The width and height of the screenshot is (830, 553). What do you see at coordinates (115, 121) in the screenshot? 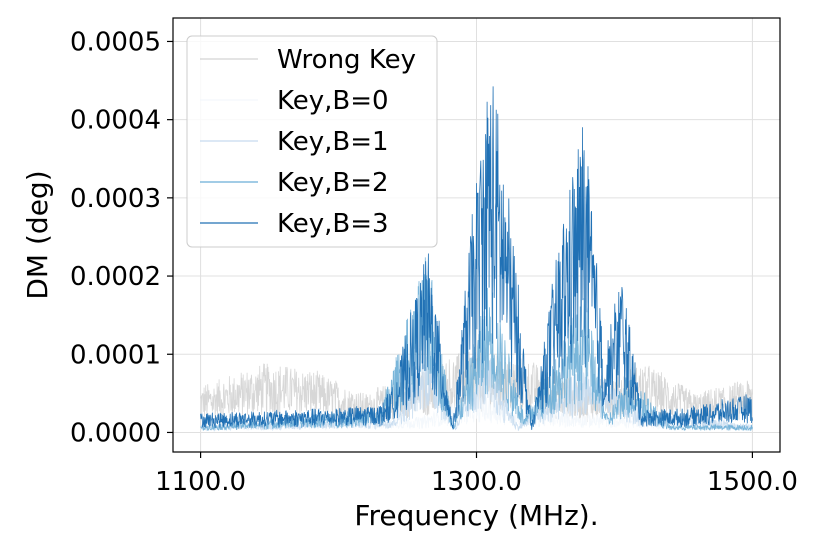
I see `y-tick-label-4: 0.0004` at bounding box center [115, 121].